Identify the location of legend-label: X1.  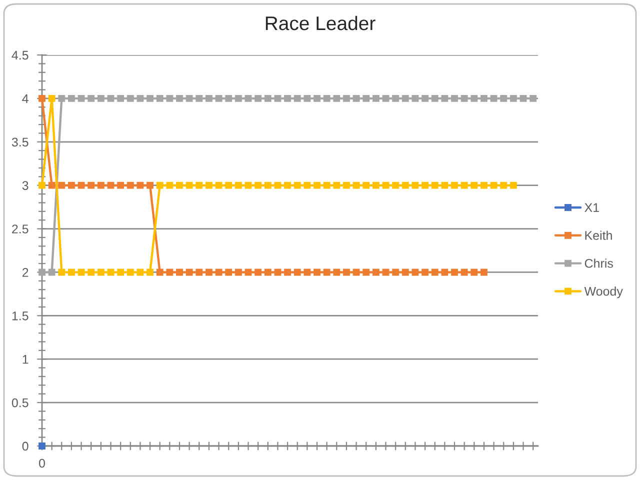
(591, 207).